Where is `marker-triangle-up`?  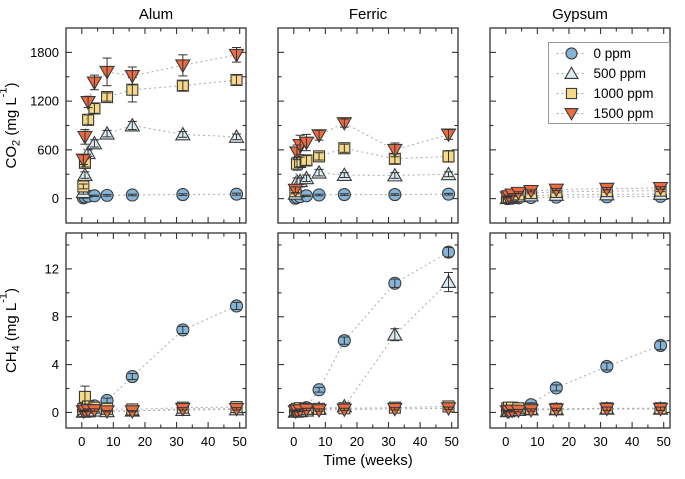 marker-triangle-up is located at coordinates (571, 73).